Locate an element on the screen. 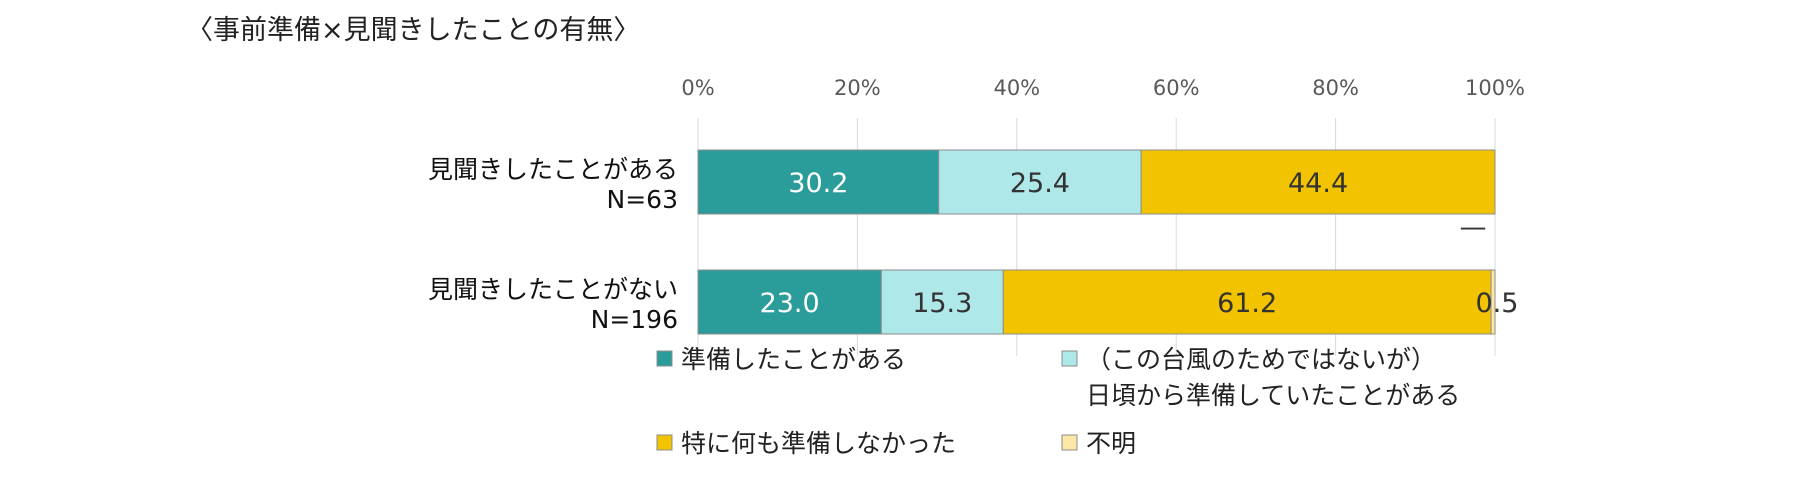 This screenshot has width=1819, height=484. bar-value-label: — is located at coordinates (1473, 227).